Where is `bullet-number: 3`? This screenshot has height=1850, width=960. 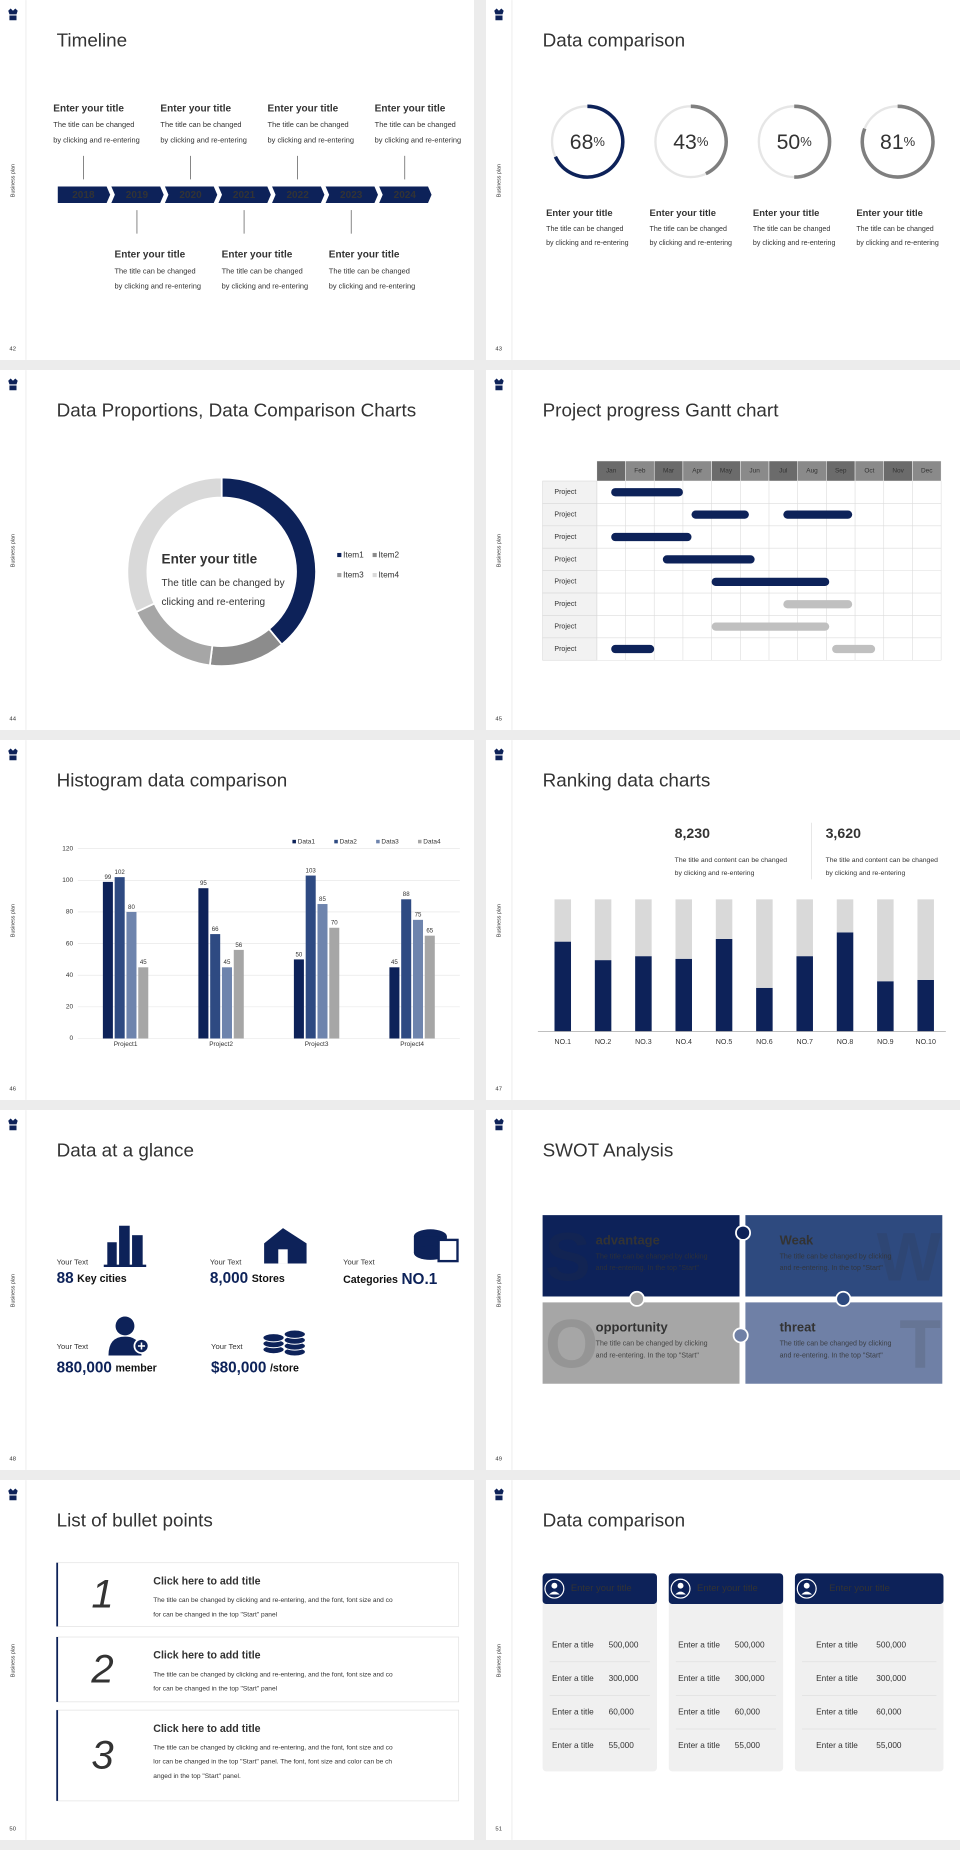
bullet-number: 3 is located at coordinates (102, 1755).